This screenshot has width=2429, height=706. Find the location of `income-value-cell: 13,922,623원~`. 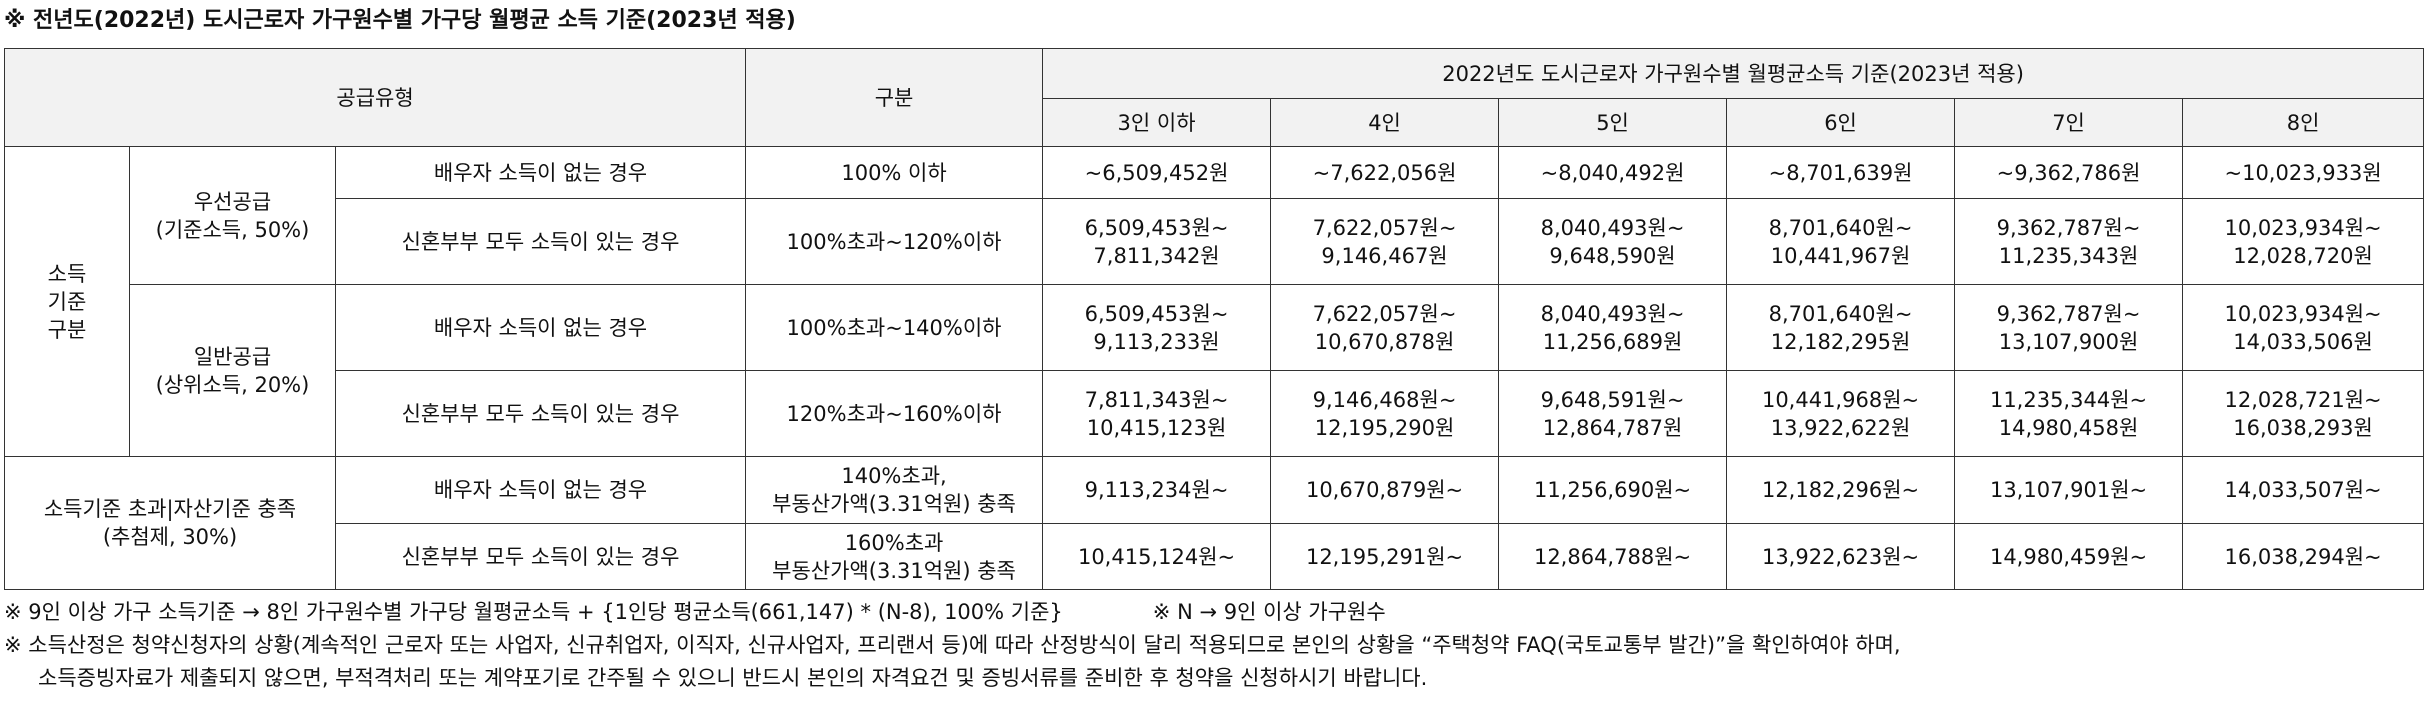

income-value-cell: 13,922,623원~ is located at coordinates (1841, 556).